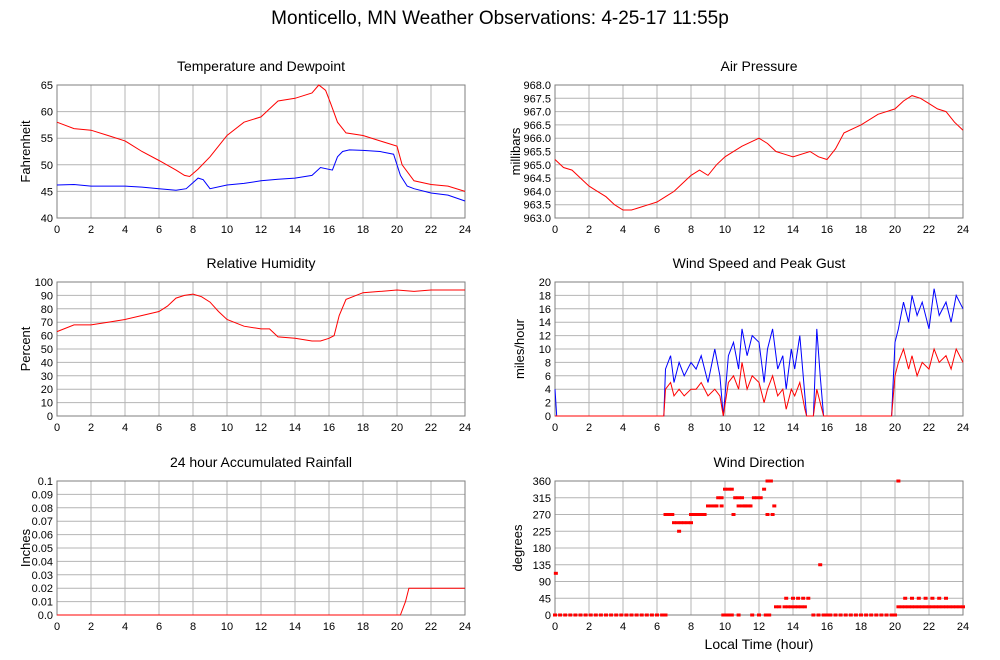  Describe the element at coordinates (47, 310) in the screenshot. I see `y-tick-label: 80` at that location.